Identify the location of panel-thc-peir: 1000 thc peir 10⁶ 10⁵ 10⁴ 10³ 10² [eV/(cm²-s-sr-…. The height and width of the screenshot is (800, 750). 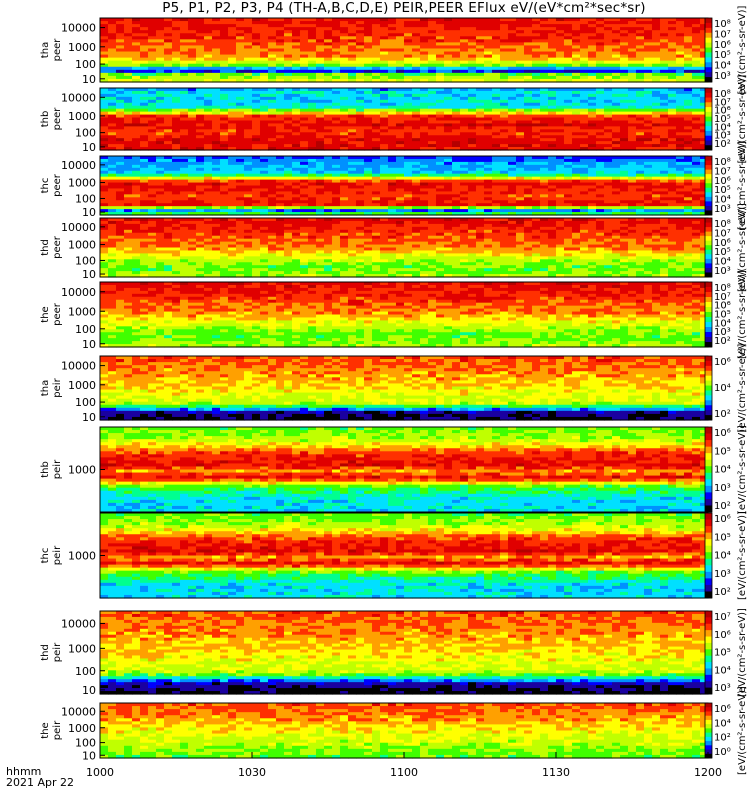
(394, 555).